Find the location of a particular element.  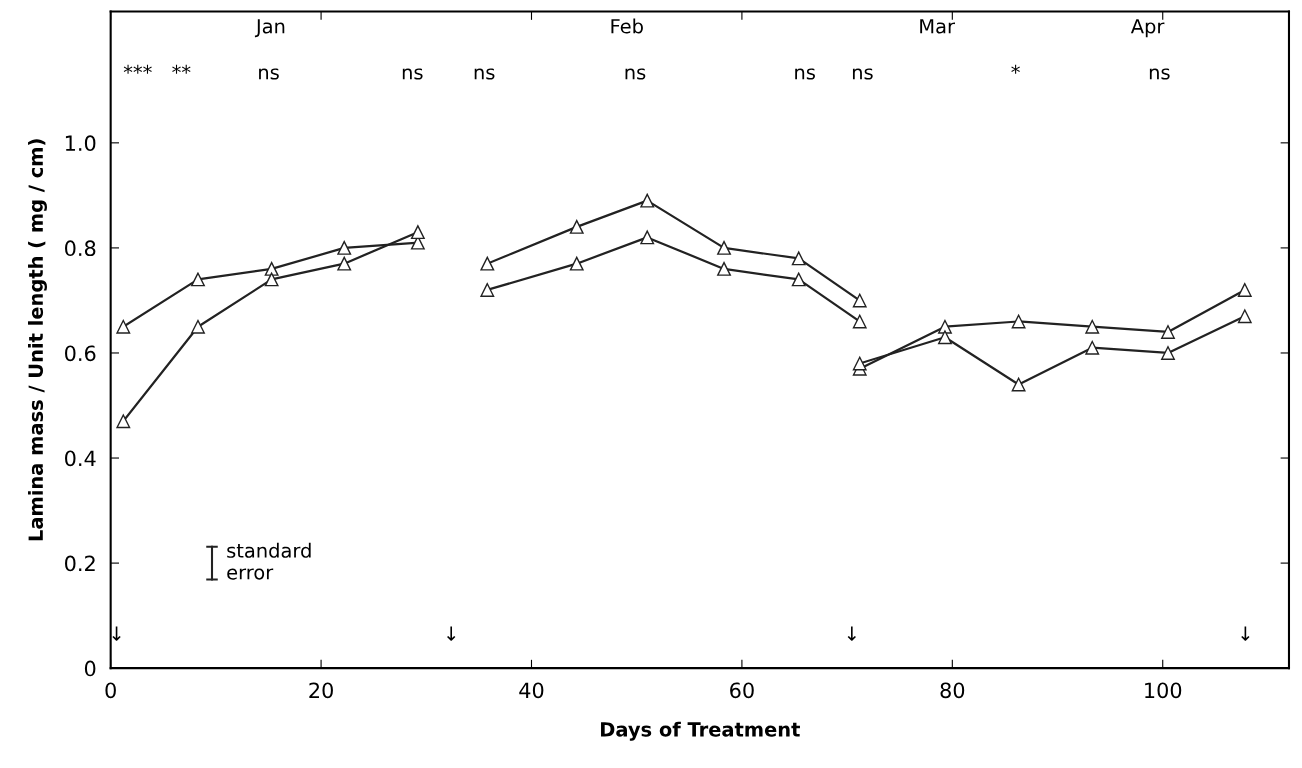

x-tick-label: 100 is located at coordinates (1163, 690).